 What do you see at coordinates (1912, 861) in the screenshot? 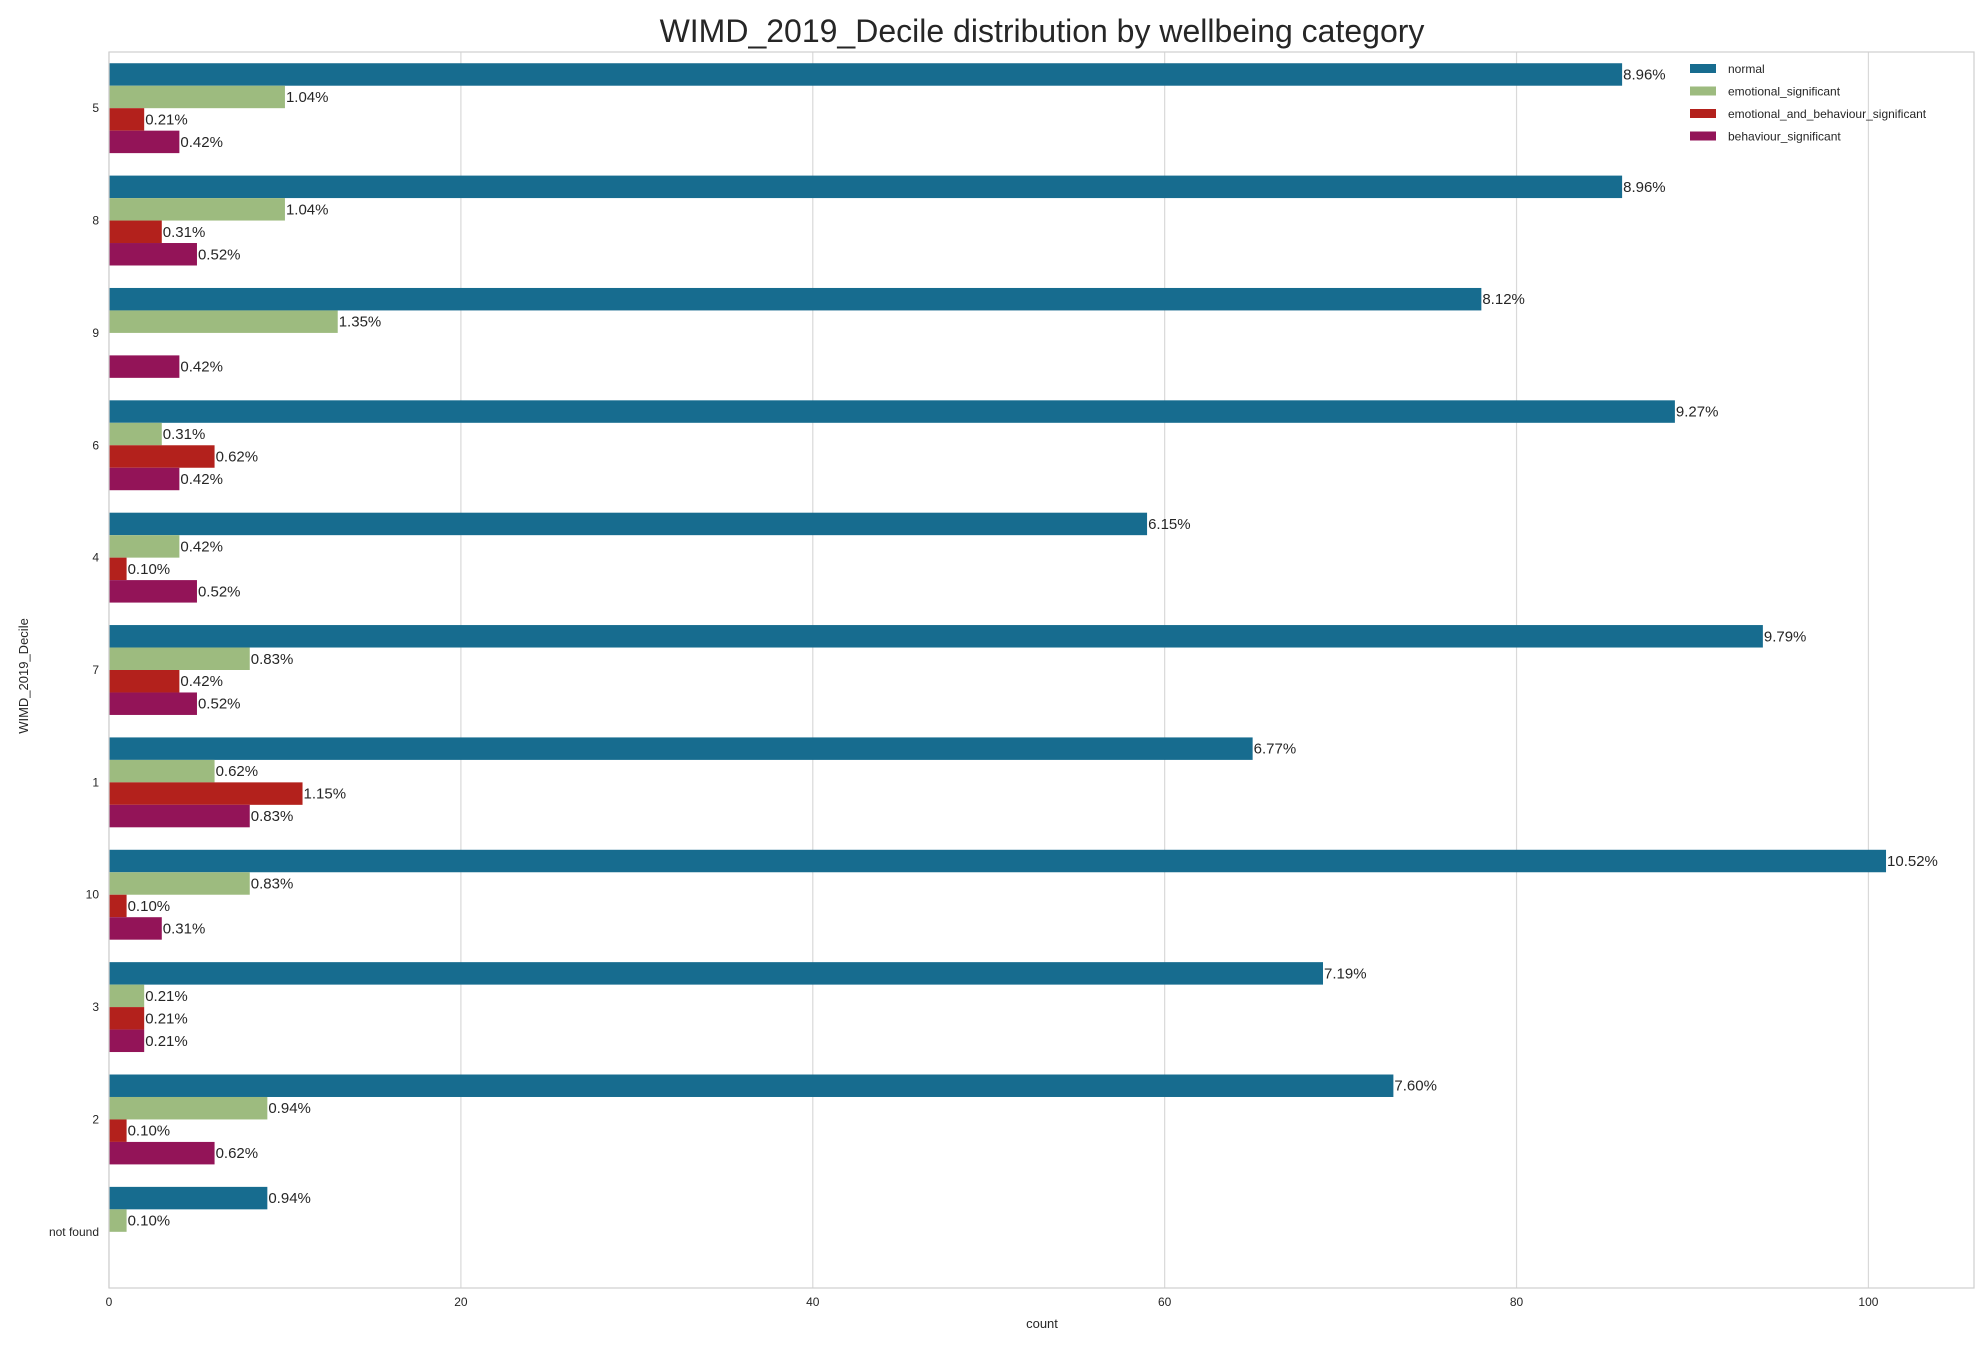
I see `bar-label: 10.52%` at bounding box center [1912, 861].